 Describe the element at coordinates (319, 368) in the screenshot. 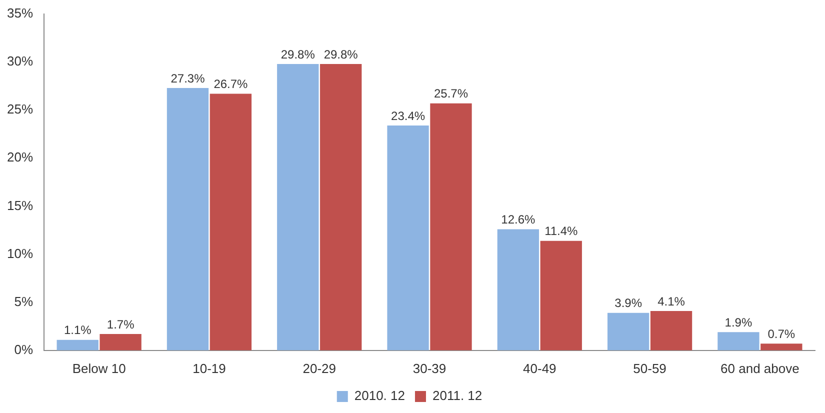

I see `x-tick-label: 20-29` at that location.